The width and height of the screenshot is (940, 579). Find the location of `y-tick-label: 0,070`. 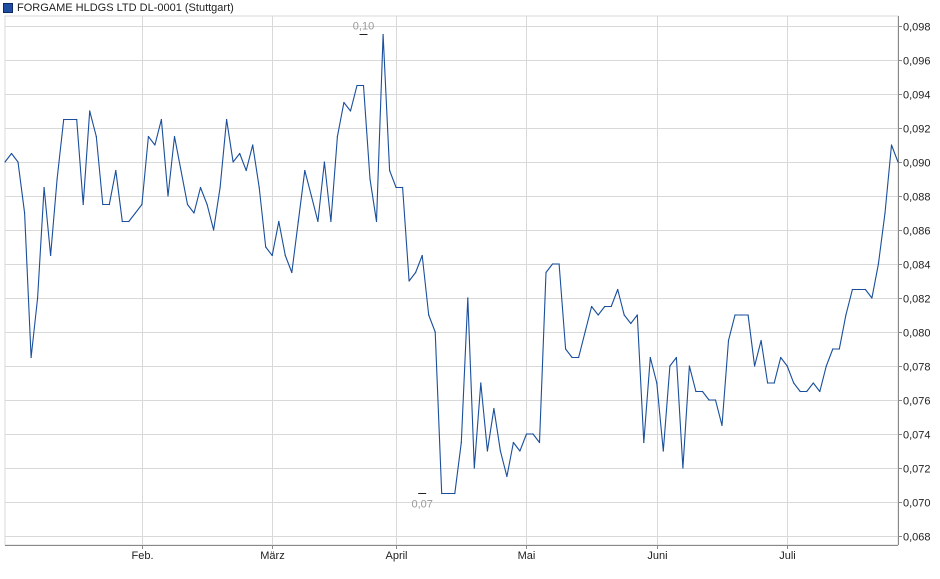

y-tick-label: 0,070 is located at coordinates (917, 504).